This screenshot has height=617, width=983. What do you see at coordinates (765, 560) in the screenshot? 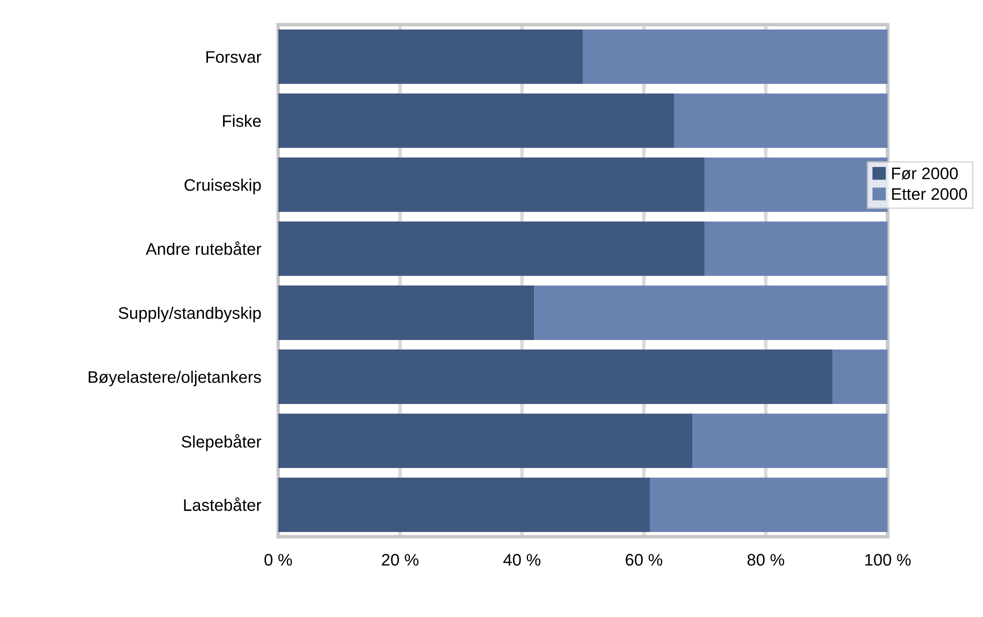
I see `x-tick-label: 80 %` at bounding box center [765, 560].